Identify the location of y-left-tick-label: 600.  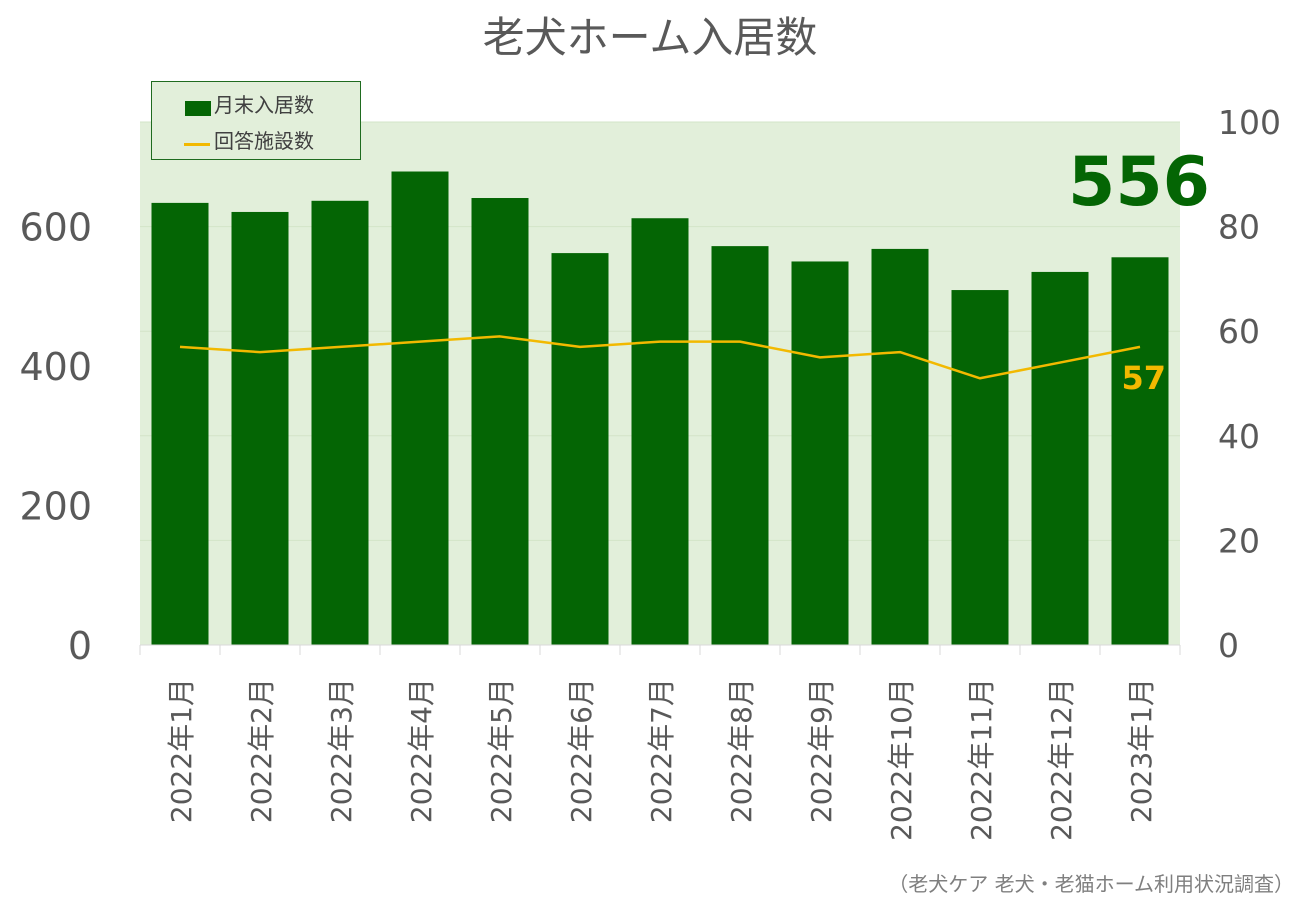
(55, 228).